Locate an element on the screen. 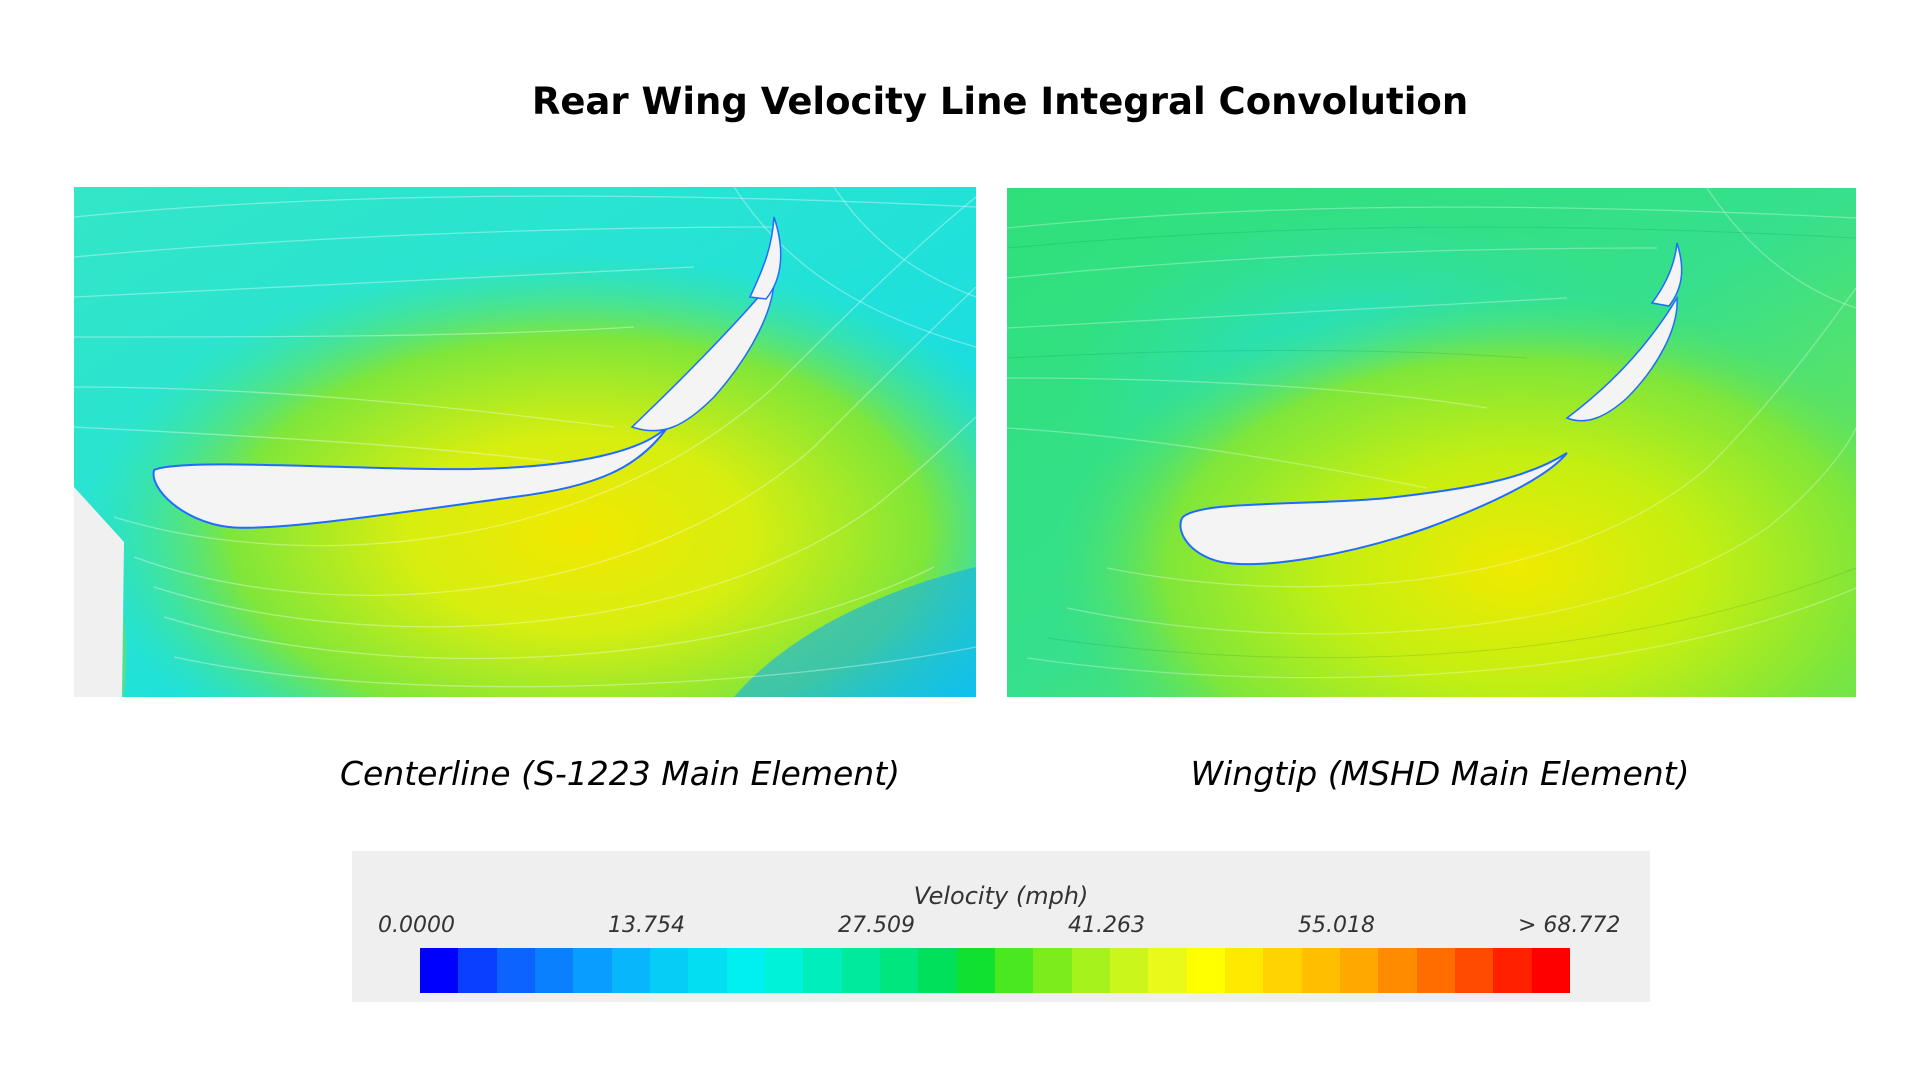 The image size is (1920, 1080). legend-tick: 0.0000 is located at coordinates (416, 925).